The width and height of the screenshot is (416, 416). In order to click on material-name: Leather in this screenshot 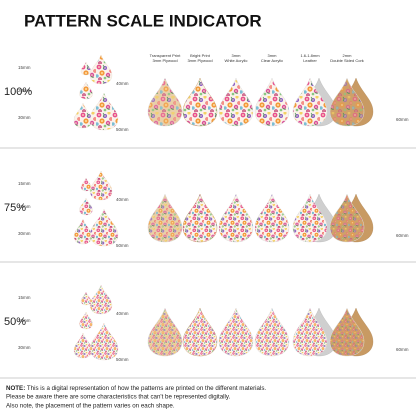, I will do `click(310, 60)`.